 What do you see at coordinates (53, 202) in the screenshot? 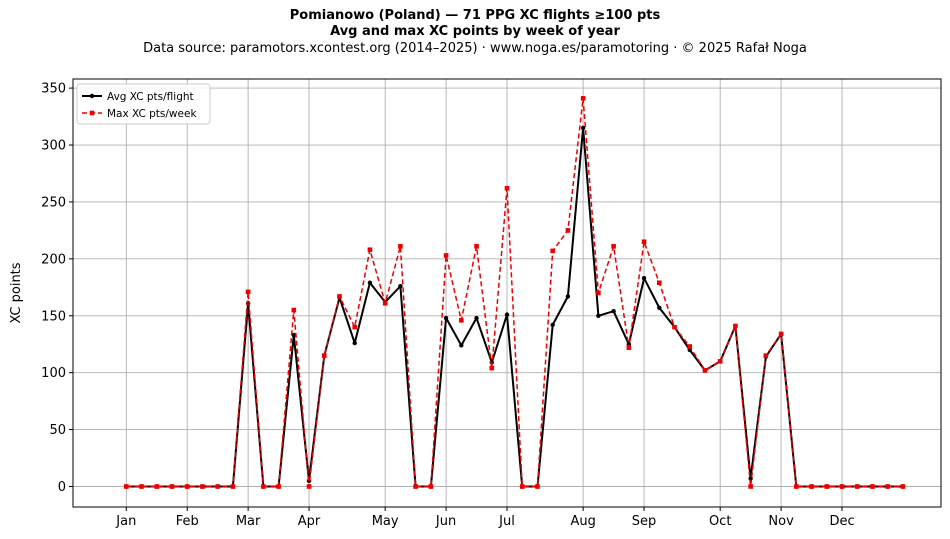
I see `y-tick-label: 250` at bounding box center [53, 202].